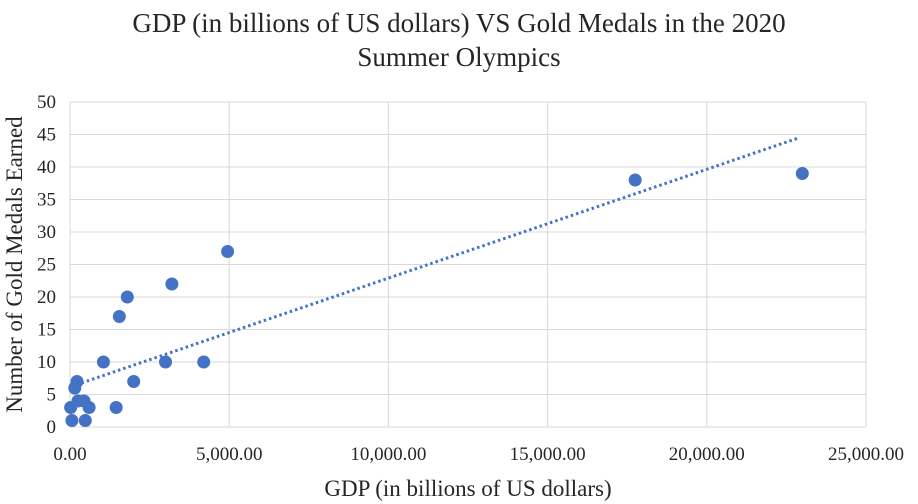  What do you see at coordinates (46, 297) in the screenshot?
I see `y-tick-label: 20` at bounding box center [46, 297].